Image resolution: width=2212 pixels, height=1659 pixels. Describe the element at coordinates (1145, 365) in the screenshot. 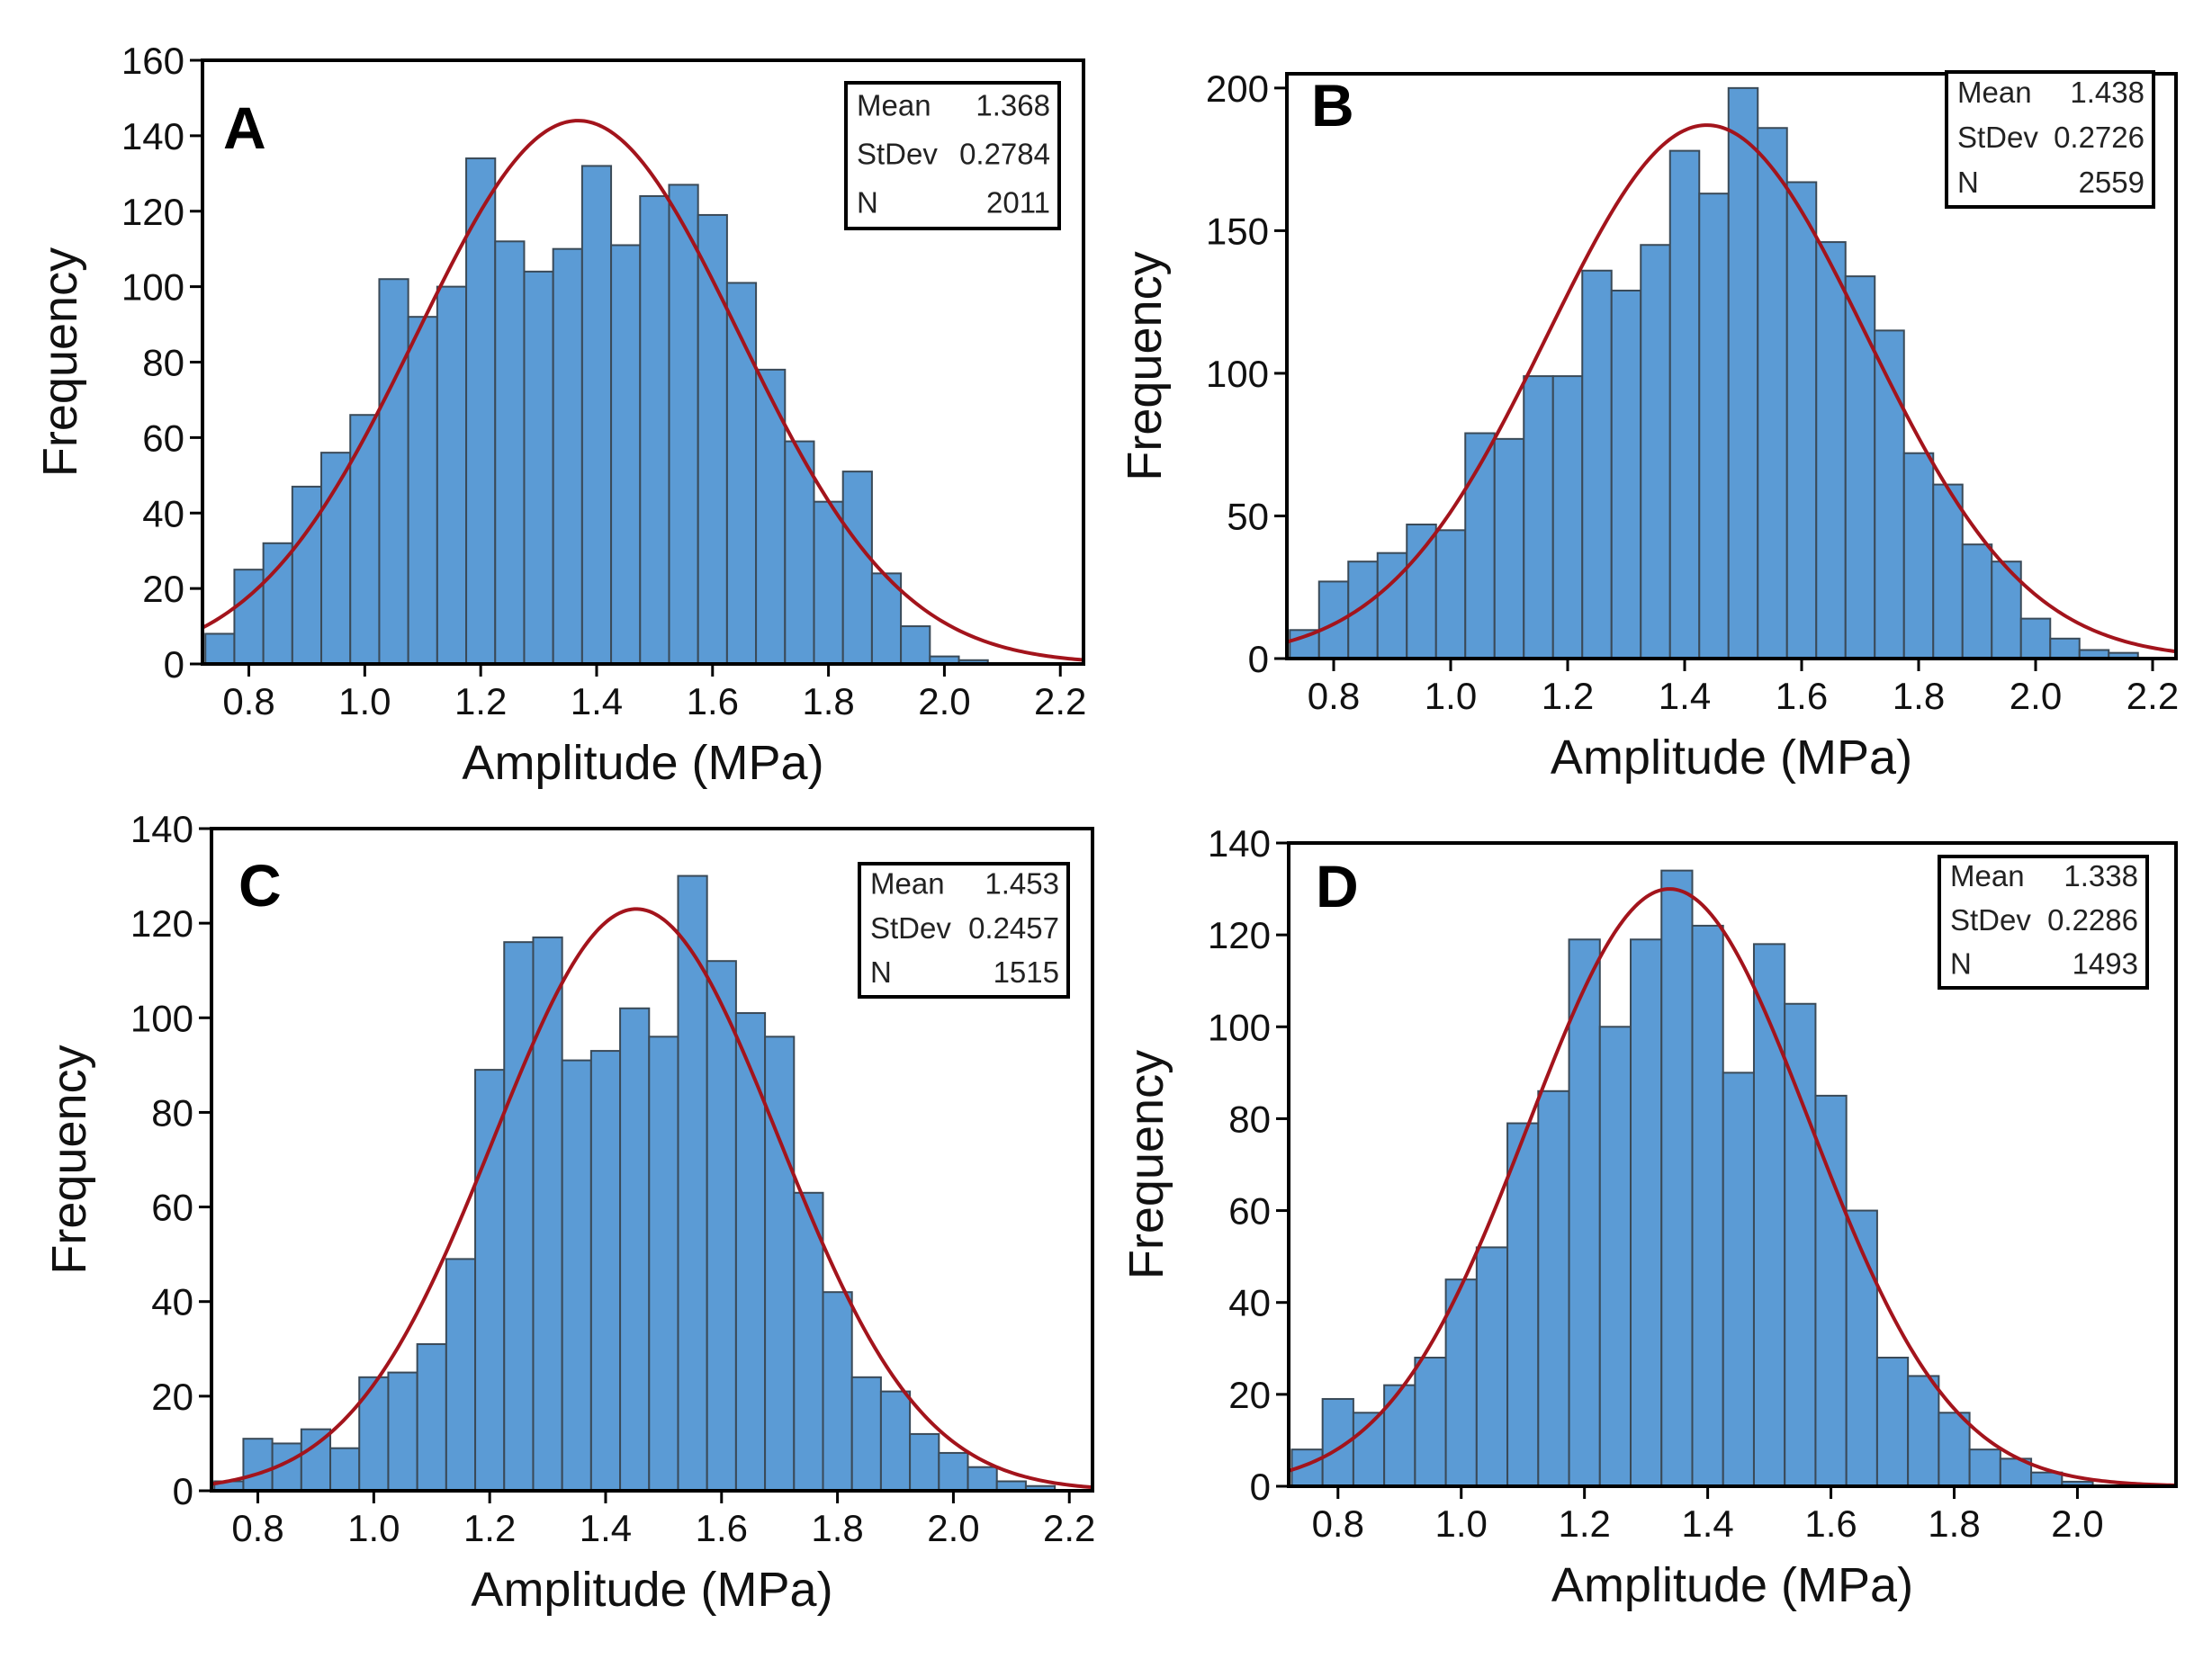

I see `y-axis-label: Frequency` at that location.